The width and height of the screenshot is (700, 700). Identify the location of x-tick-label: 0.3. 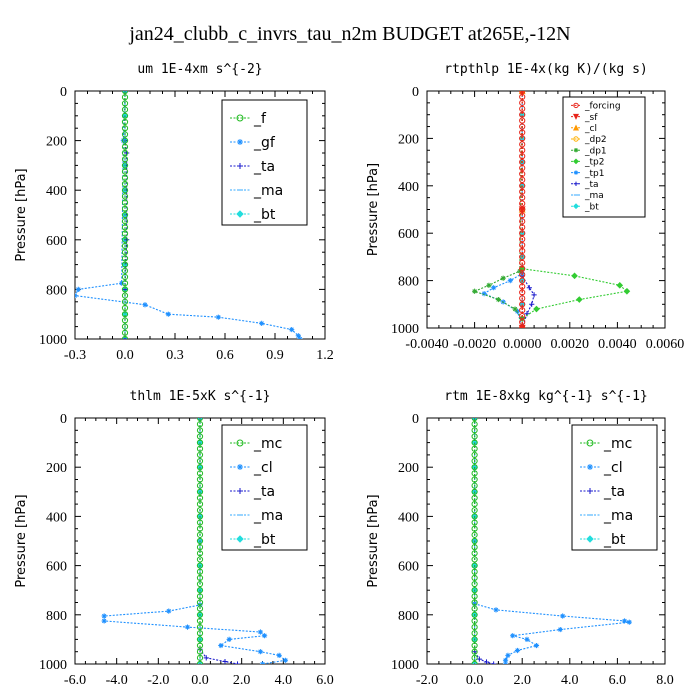
(175, 355).